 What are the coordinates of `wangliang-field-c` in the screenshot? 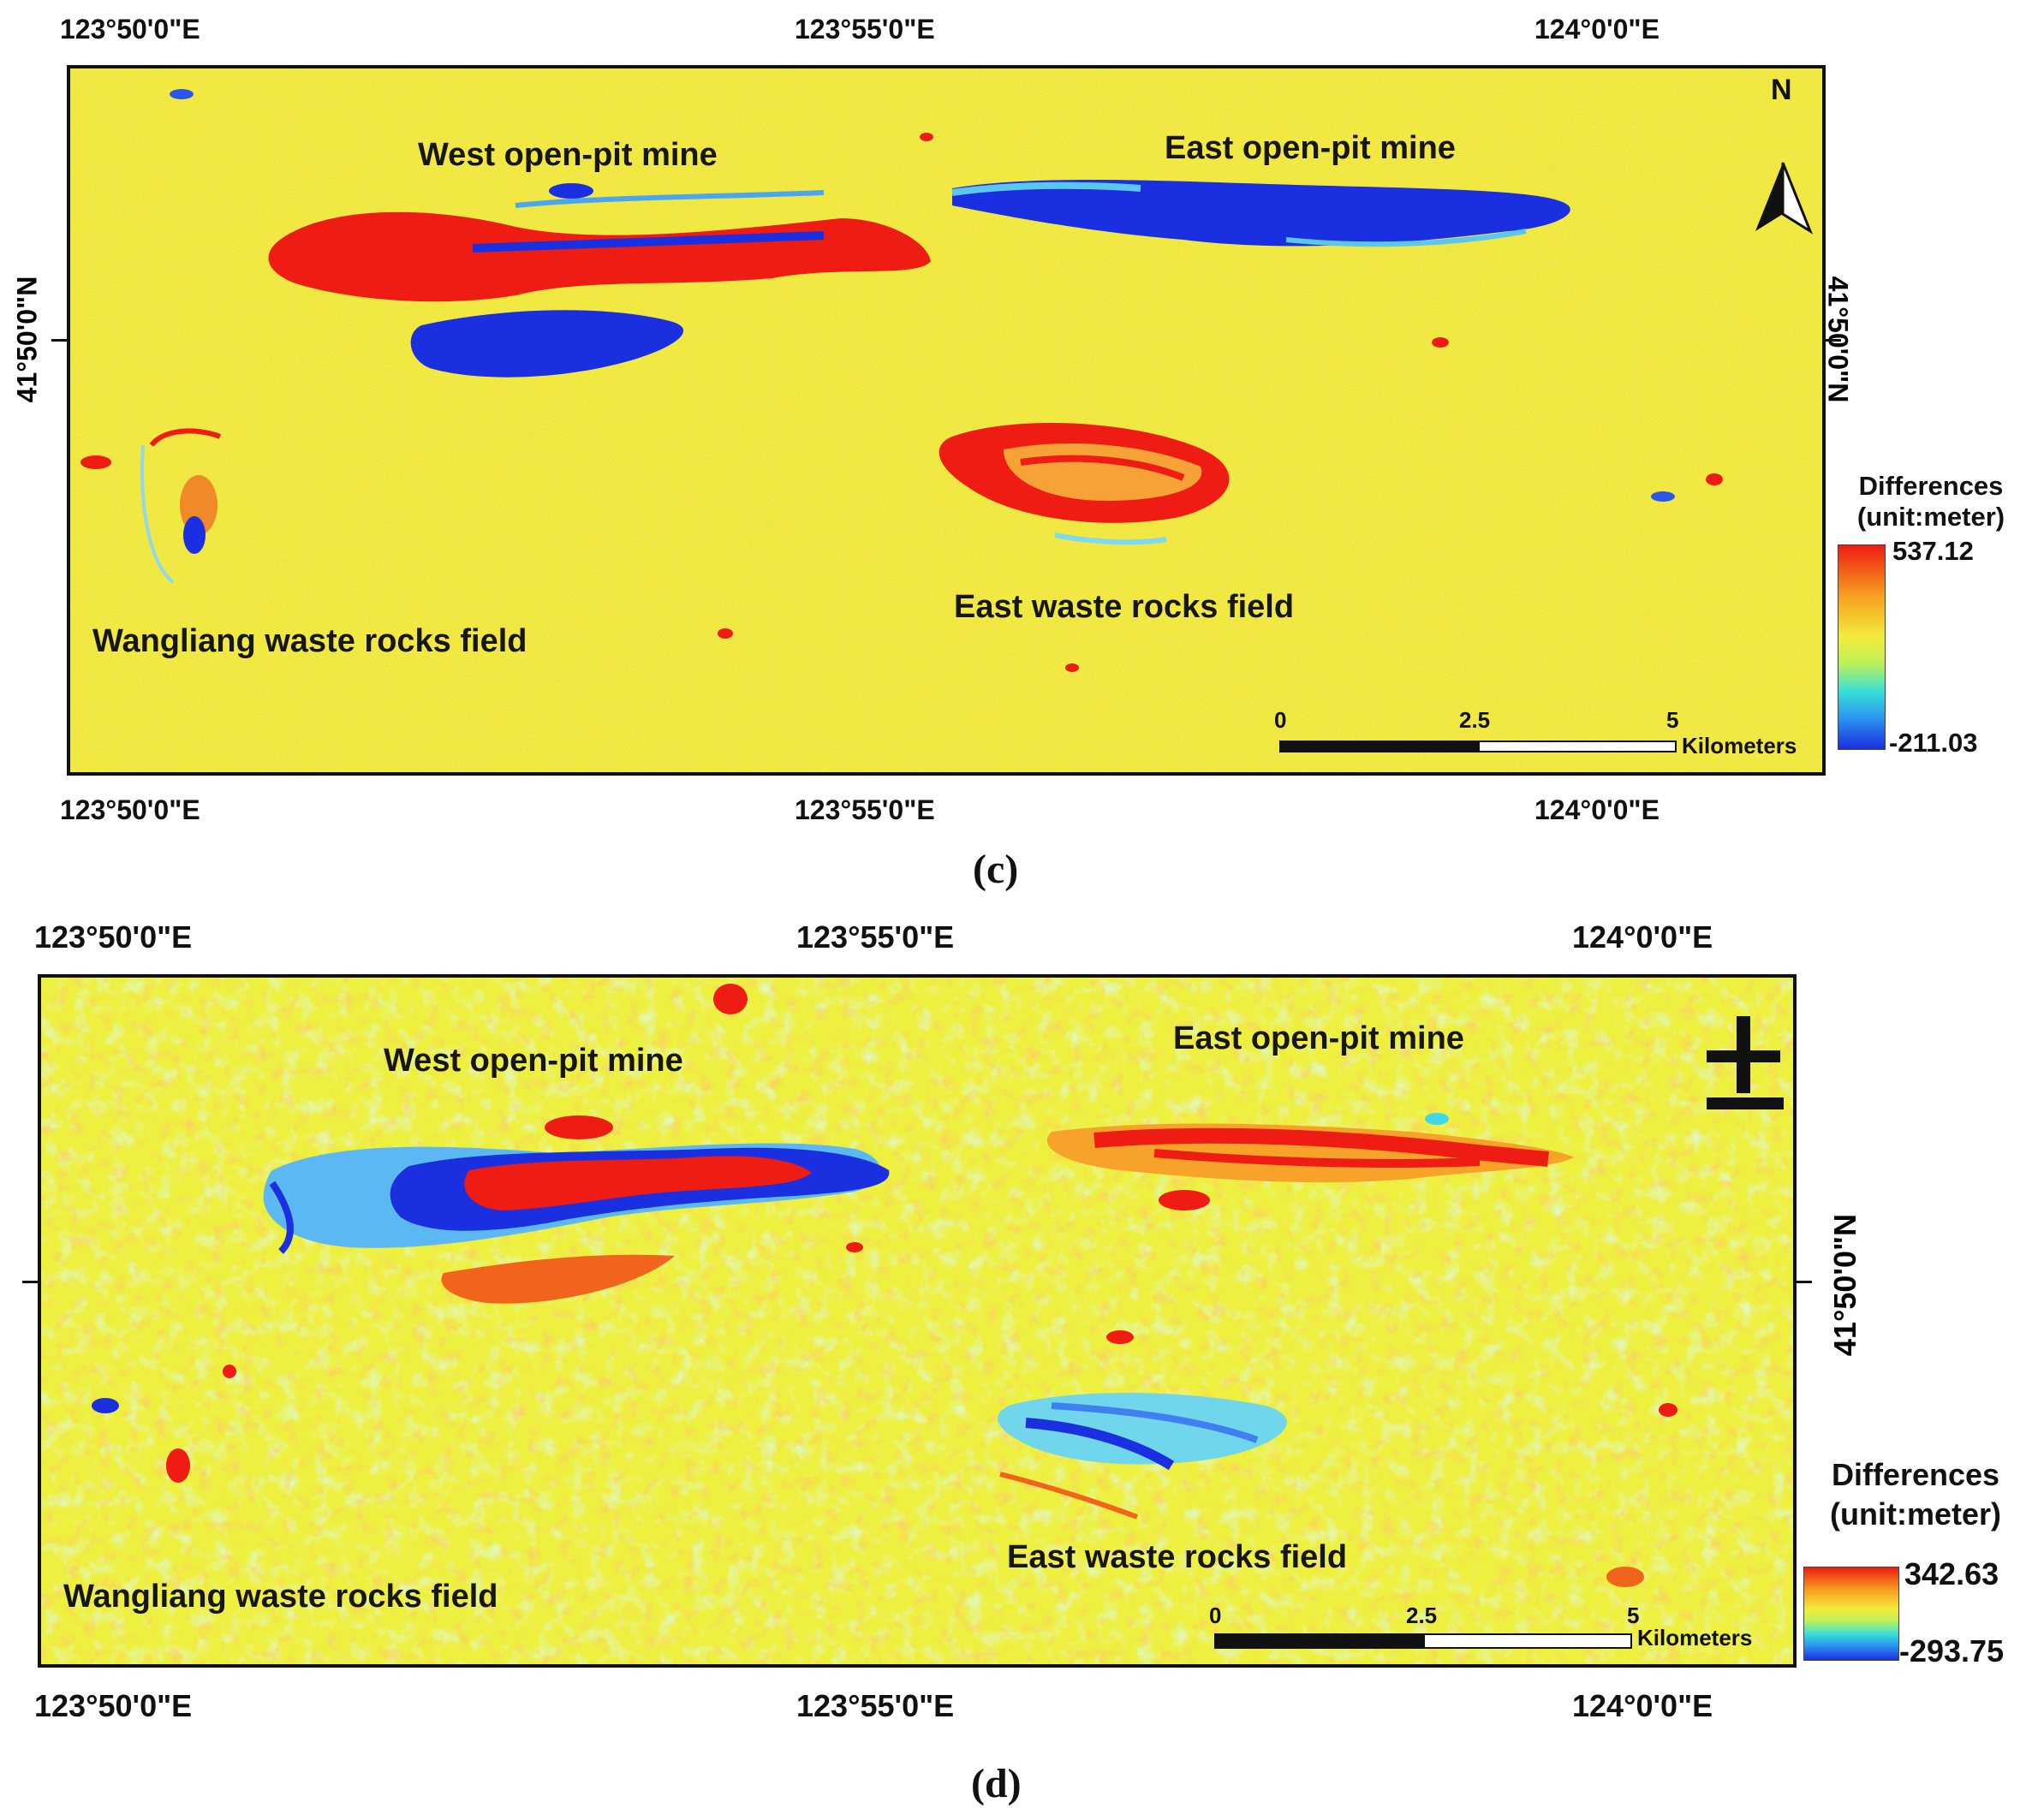 It's located at (185, 438).